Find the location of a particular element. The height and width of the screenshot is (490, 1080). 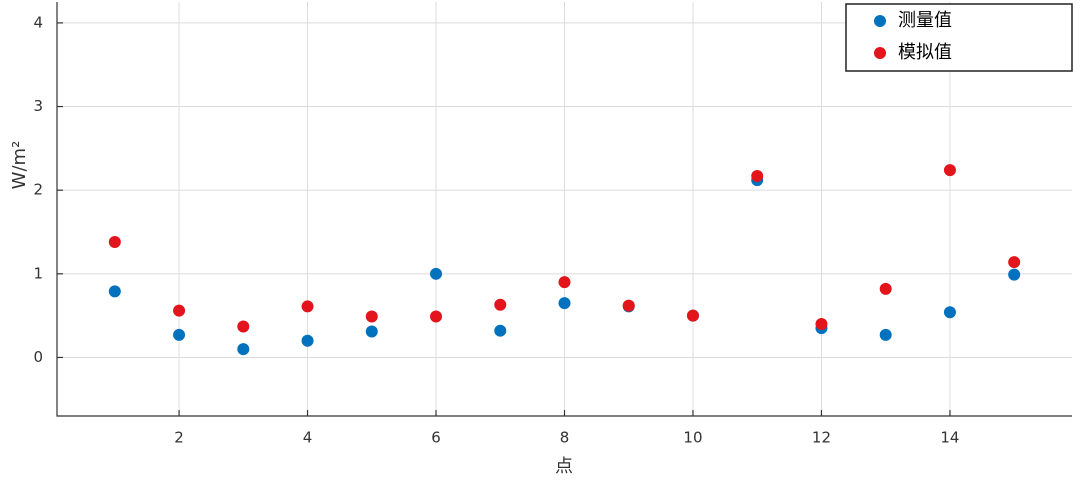

y-tick-label: 3 is located at coordinates (38, 106).